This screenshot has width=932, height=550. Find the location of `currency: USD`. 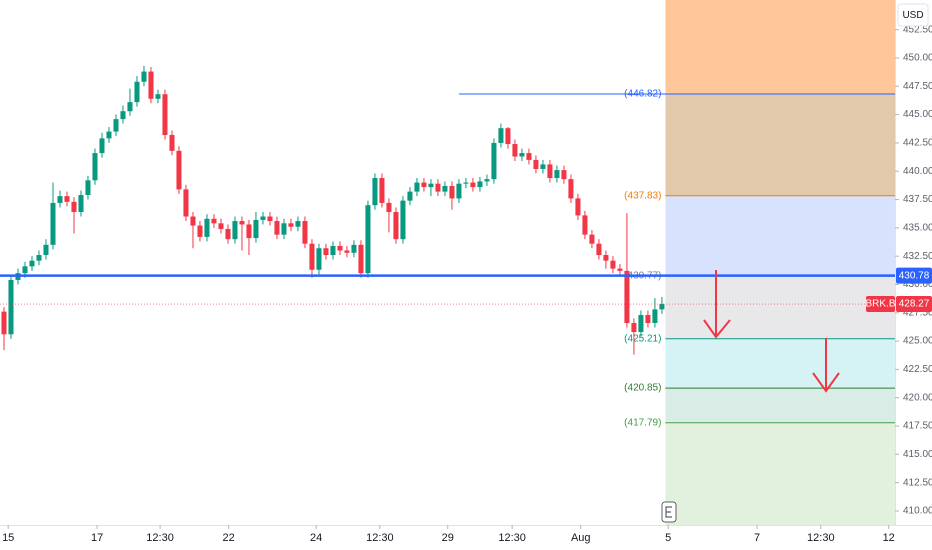

currency: USD is located at coordinates (912, 15).